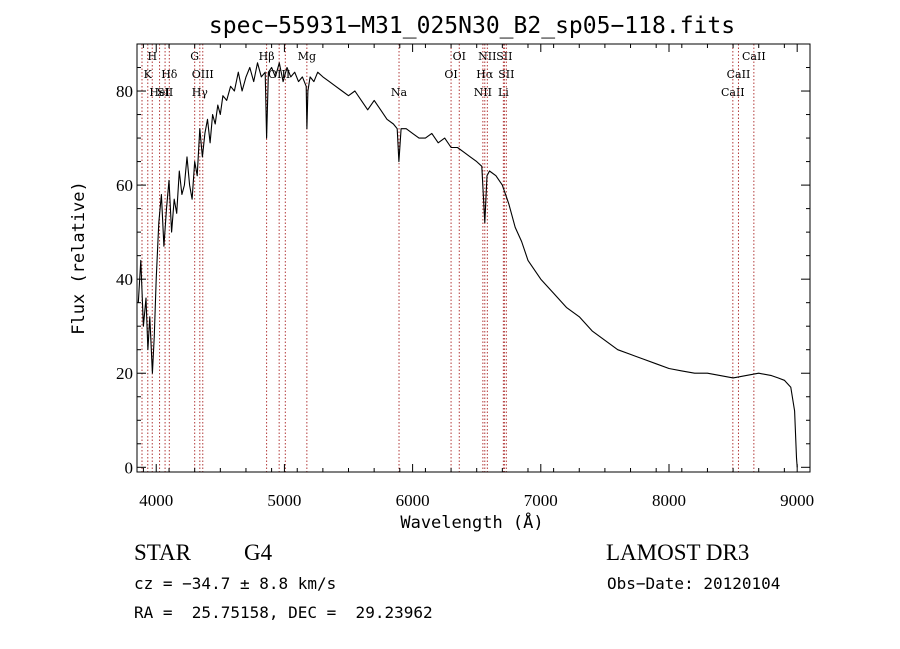 The height and width of the screenshot is (649, 900). Describe the element at coordinates (678, 552) in the screenshot. I see `survey-name: LAMOST DR3` at that location.